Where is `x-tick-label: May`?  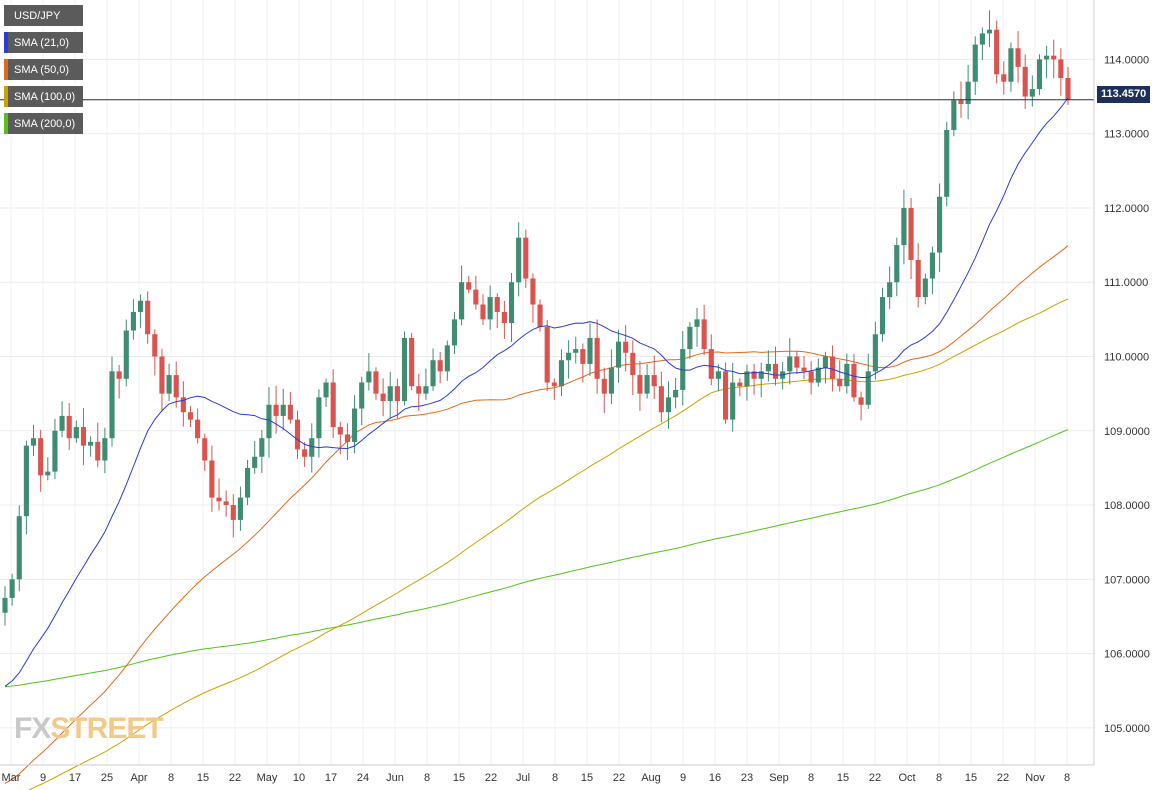
x-tick-label: May is located at coordinates (267, 778).